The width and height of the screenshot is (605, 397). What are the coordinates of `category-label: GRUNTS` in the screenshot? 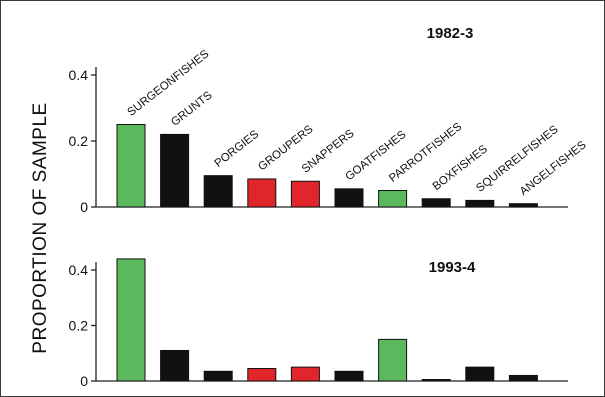 It's located at (192, 109).